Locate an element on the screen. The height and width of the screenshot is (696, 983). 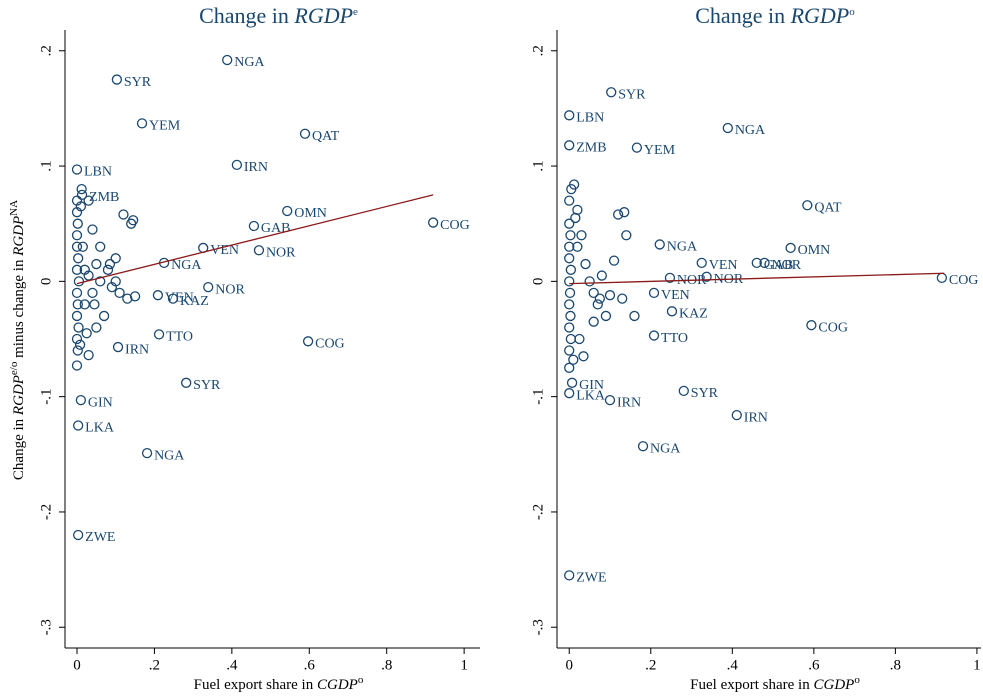
text-part: RGDP is located at coordinates (323, 15).